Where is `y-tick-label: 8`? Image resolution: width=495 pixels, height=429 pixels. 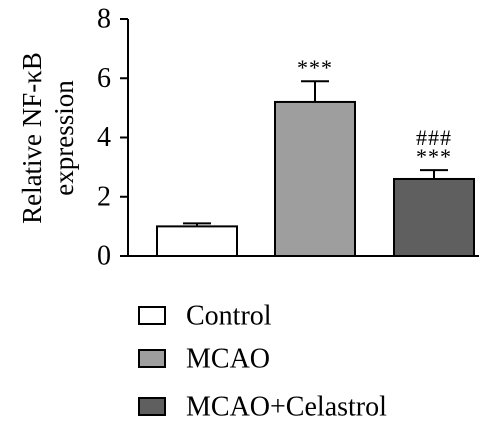
y-tick-label: 8 is located at coordinates (104, 19).